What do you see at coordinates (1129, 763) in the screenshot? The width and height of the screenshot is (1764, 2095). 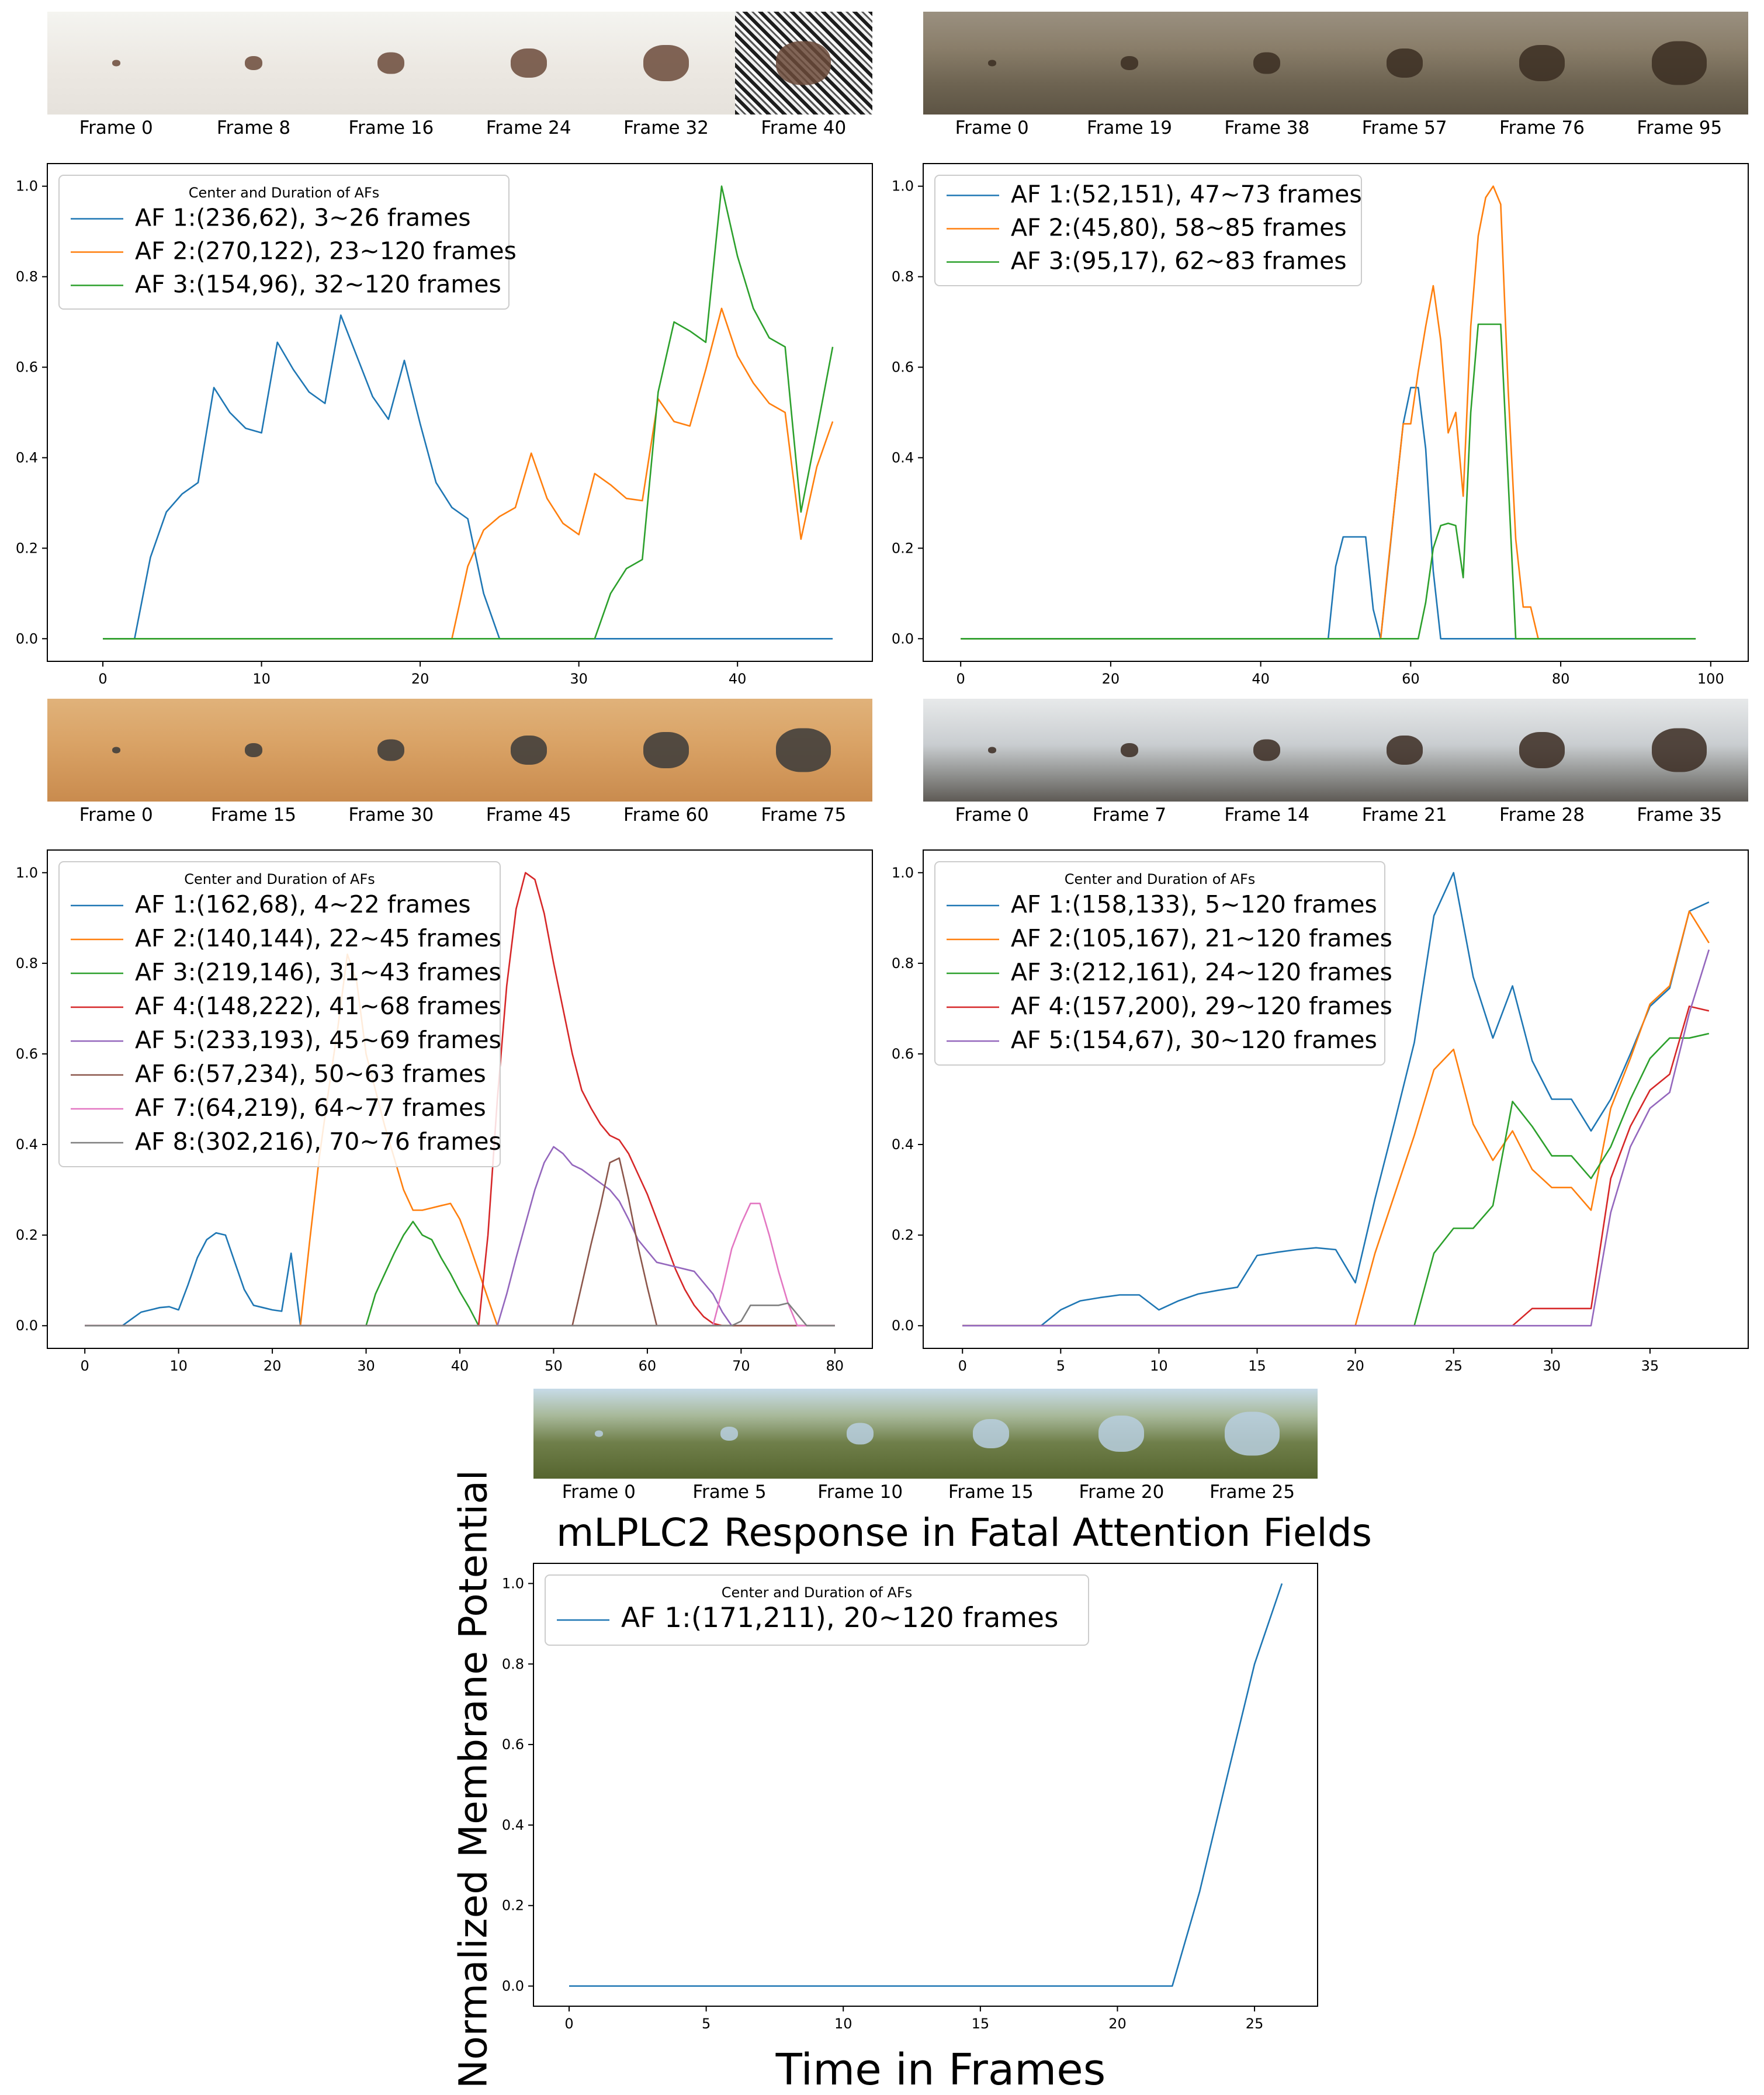 I see `frame-cell: Frame 7` at bounding box center [1129, 763].